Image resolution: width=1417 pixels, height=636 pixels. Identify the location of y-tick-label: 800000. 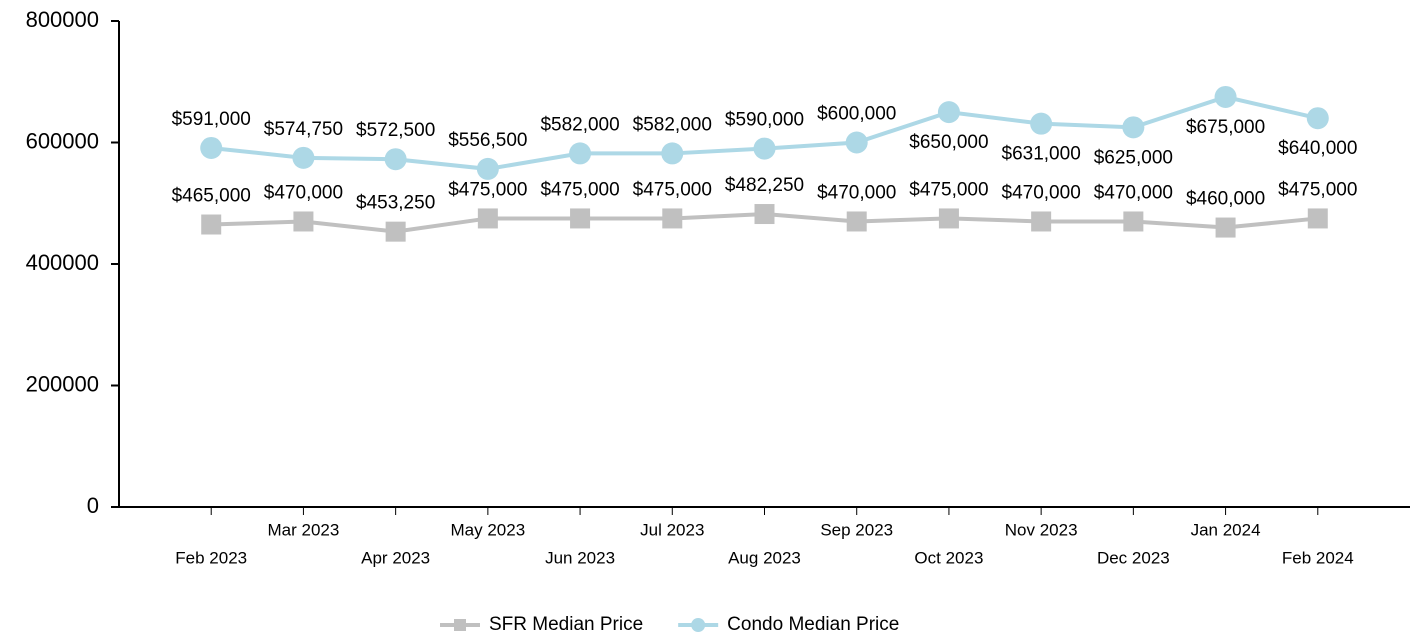
(62, 19).